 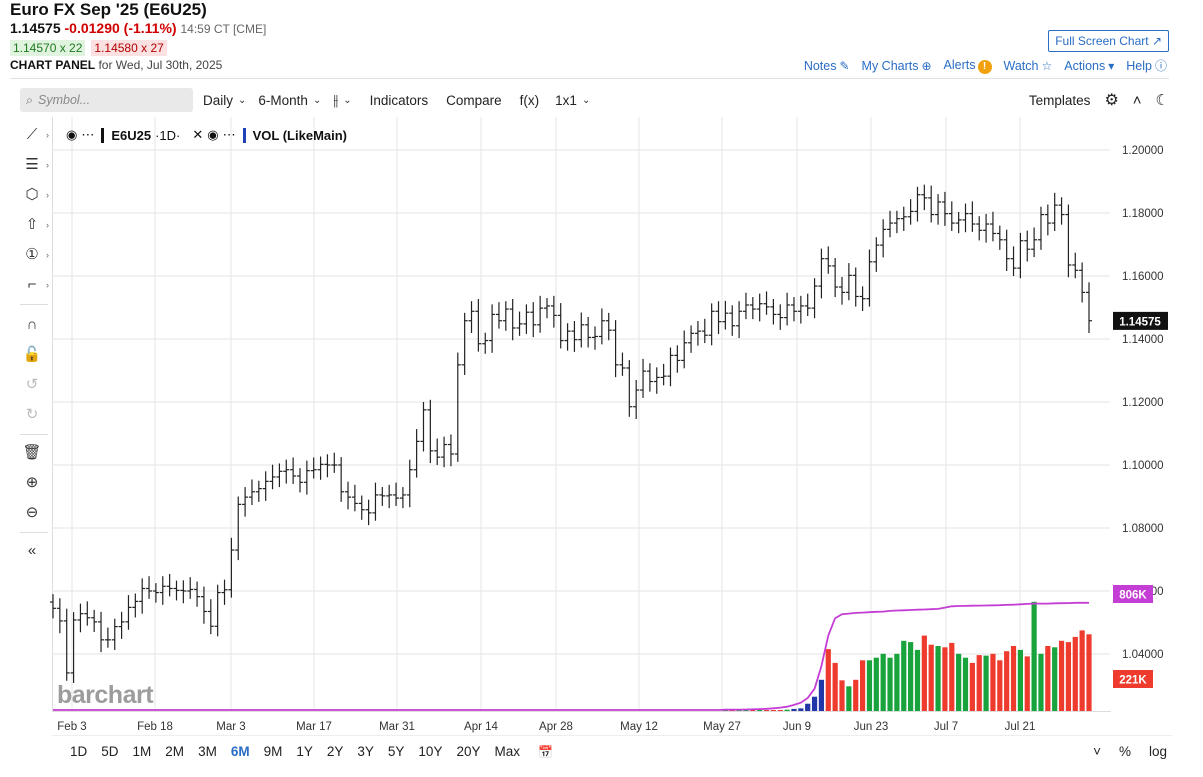 I want to click on compare-button: Compare, so click(x=474, y=100).